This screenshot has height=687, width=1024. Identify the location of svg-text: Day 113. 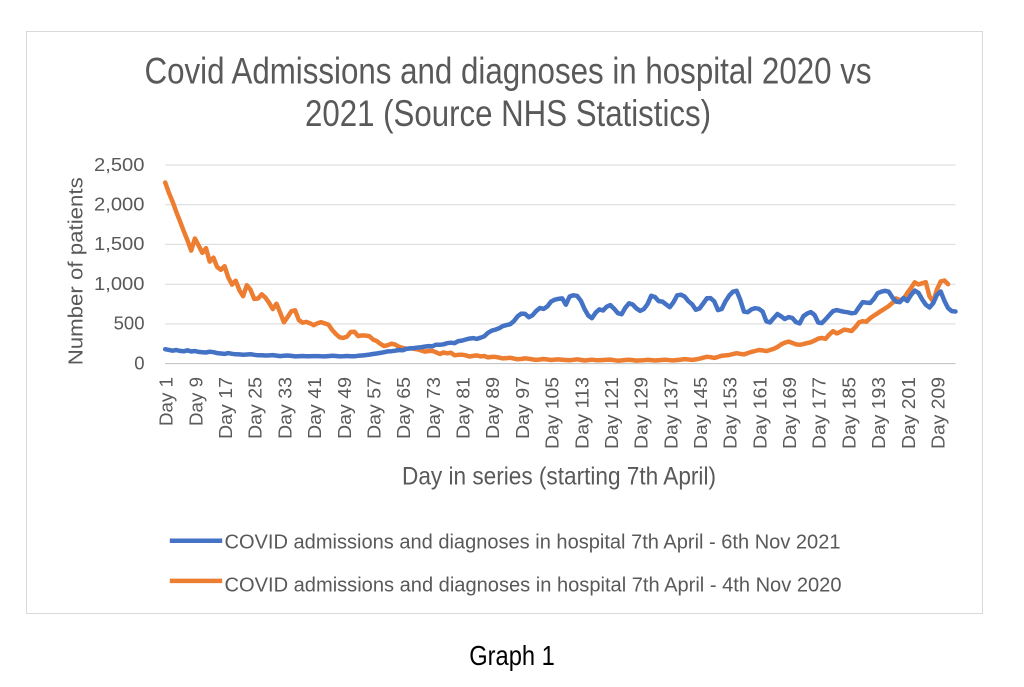
(581, 413).